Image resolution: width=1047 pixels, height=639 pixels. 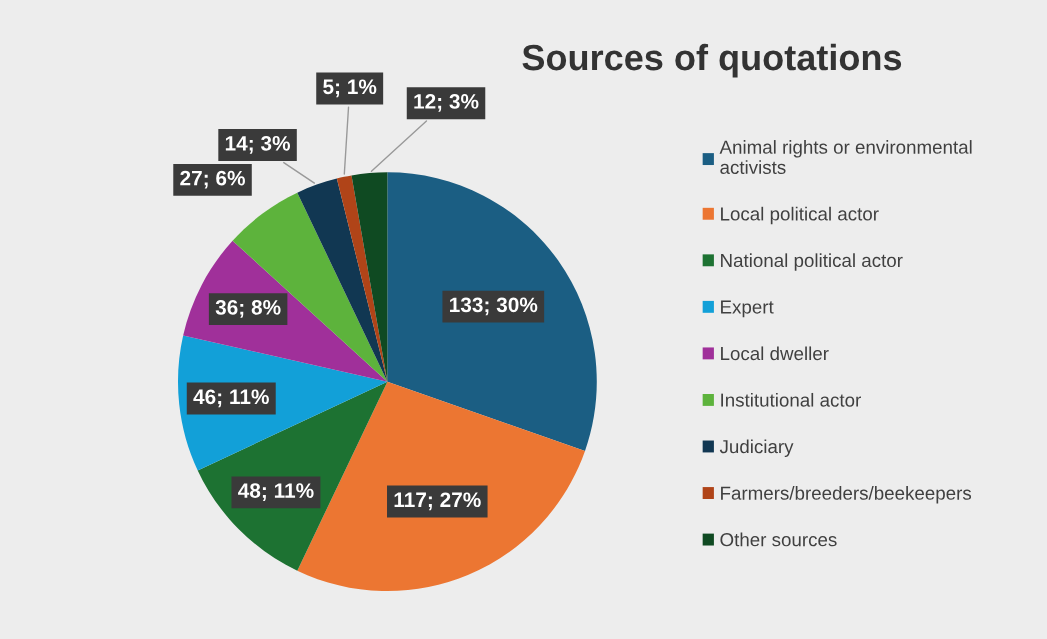 What do you see at coordinates (791, 399) in the screenshot?
I see `legend-label: Institutional actor` at bounding box center [791, 399].